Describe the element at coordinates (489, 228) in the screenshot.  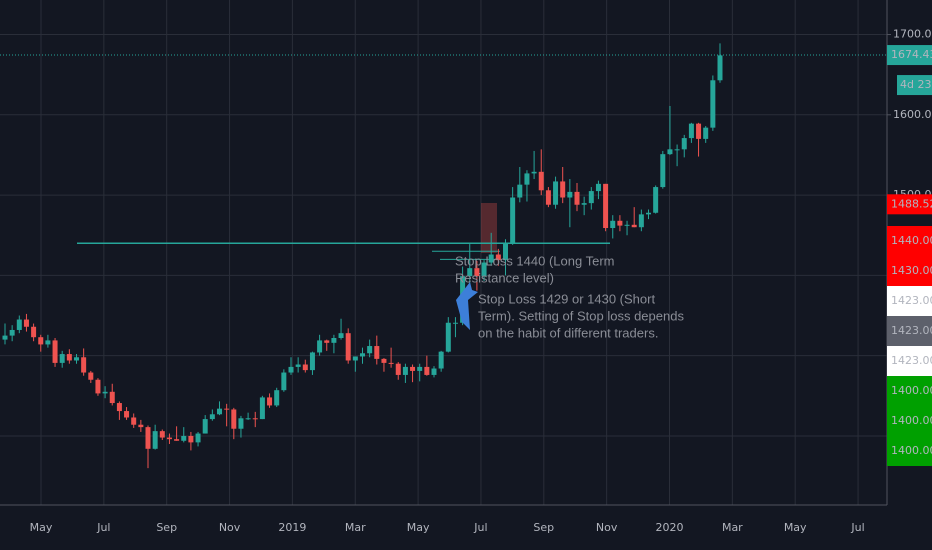
I see `highlight-box` at that location.